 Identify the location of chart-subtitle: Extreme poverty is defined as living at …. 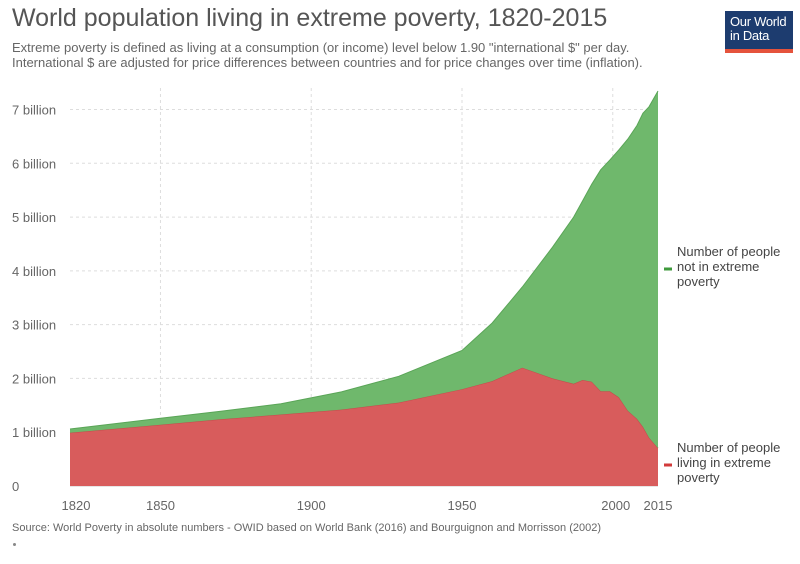
(327, 55).